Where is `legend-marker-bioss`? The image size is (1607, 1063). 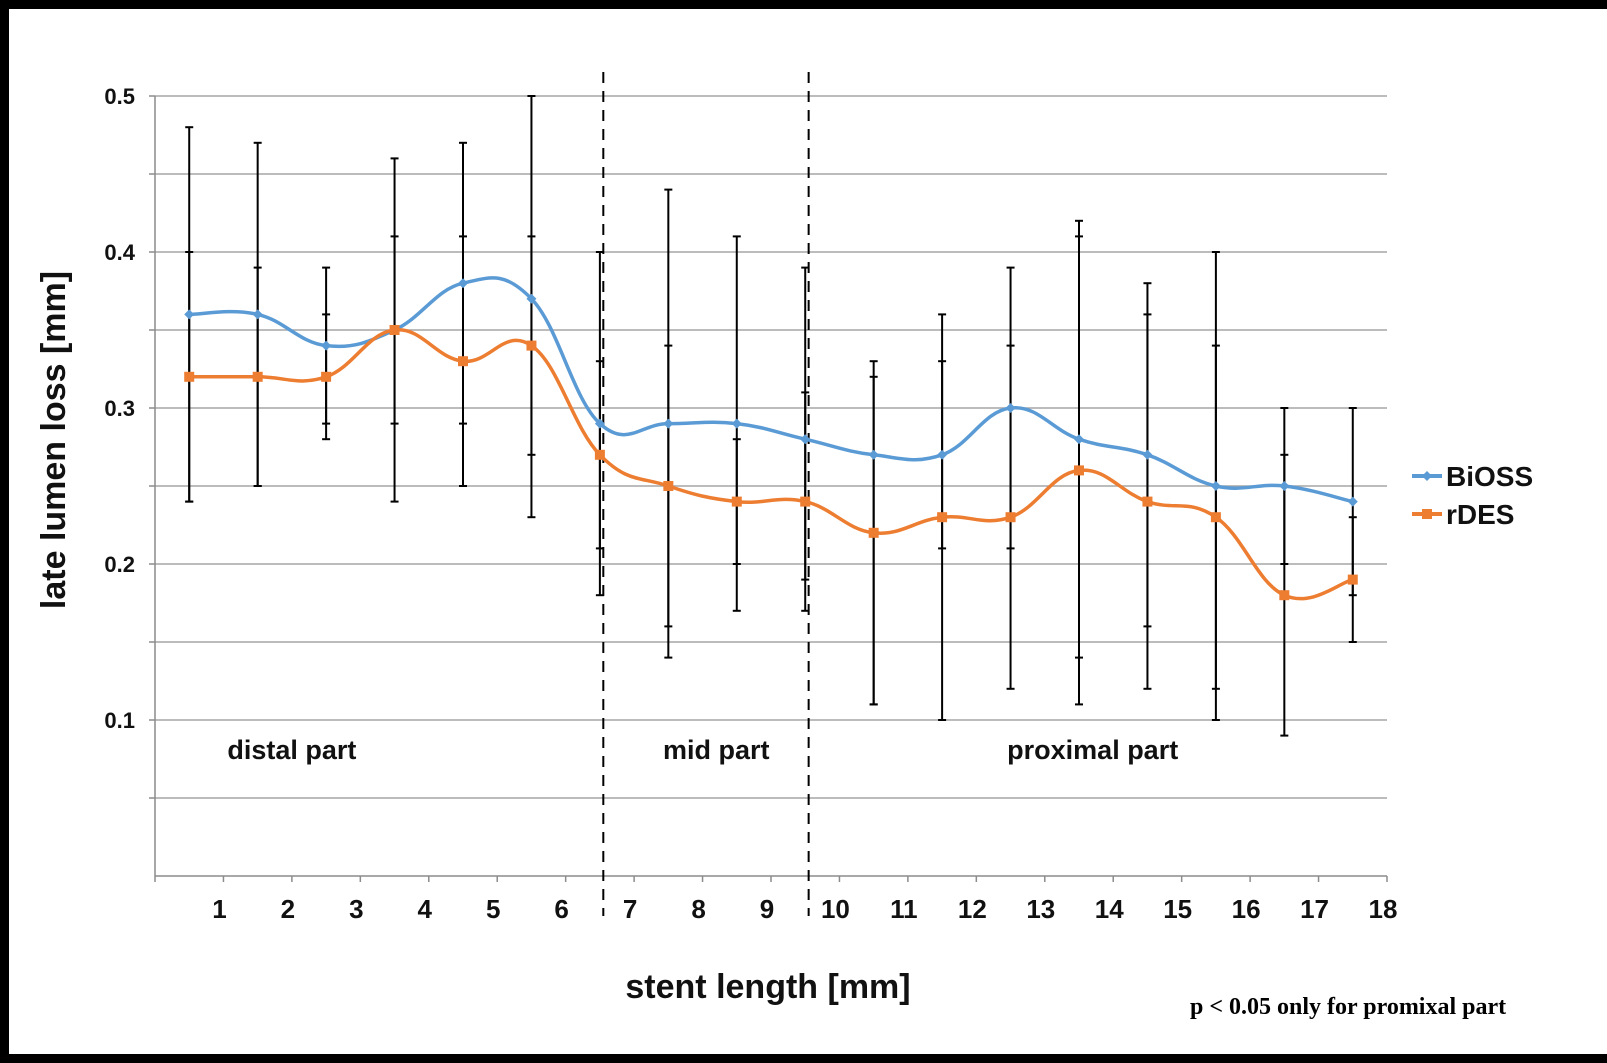
legend-marker-bioss is located at coordinates (1427, 476).